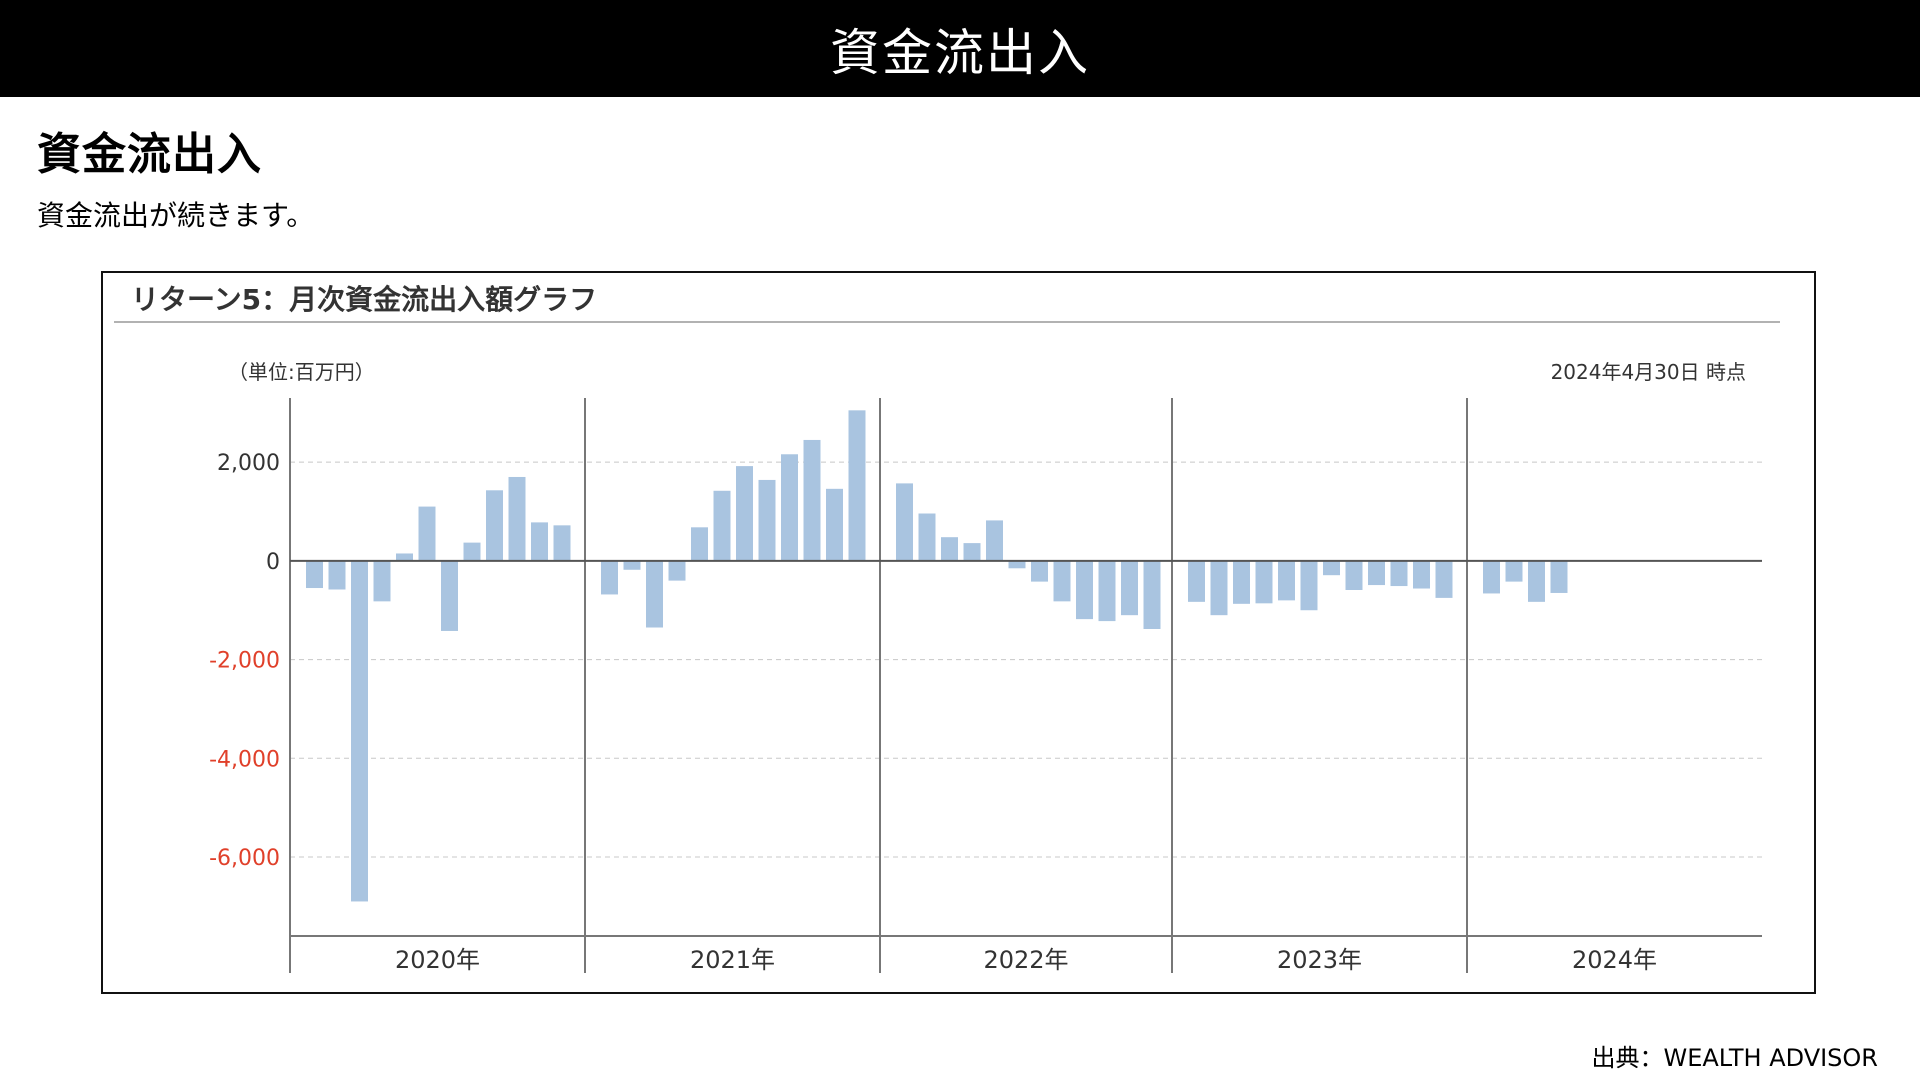 This screenshot has width=1920, height=1080. What do you see at coordinates (244, 661) in the screenshot?
I see `y-tick-label: -2,000` at bounding box center [244, 661].